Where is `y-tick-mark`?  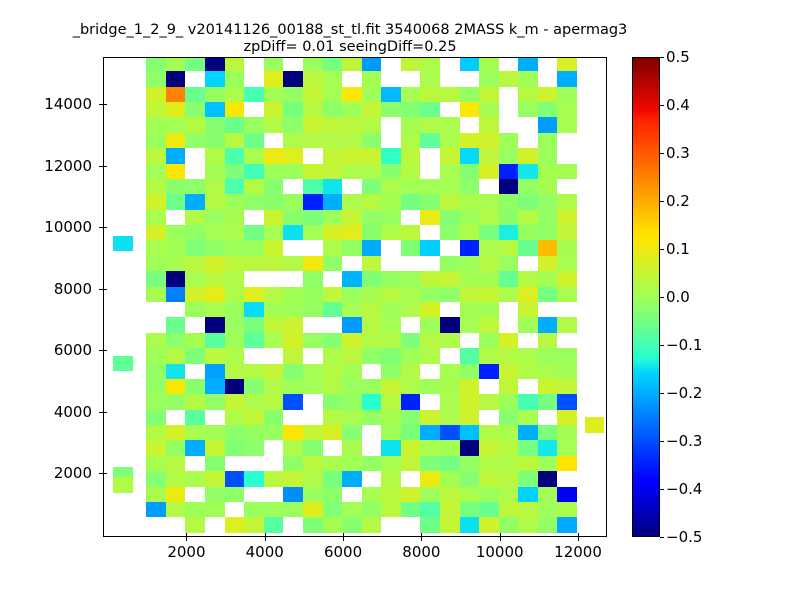
y-tick-mark is located at coordinates (101, 228).